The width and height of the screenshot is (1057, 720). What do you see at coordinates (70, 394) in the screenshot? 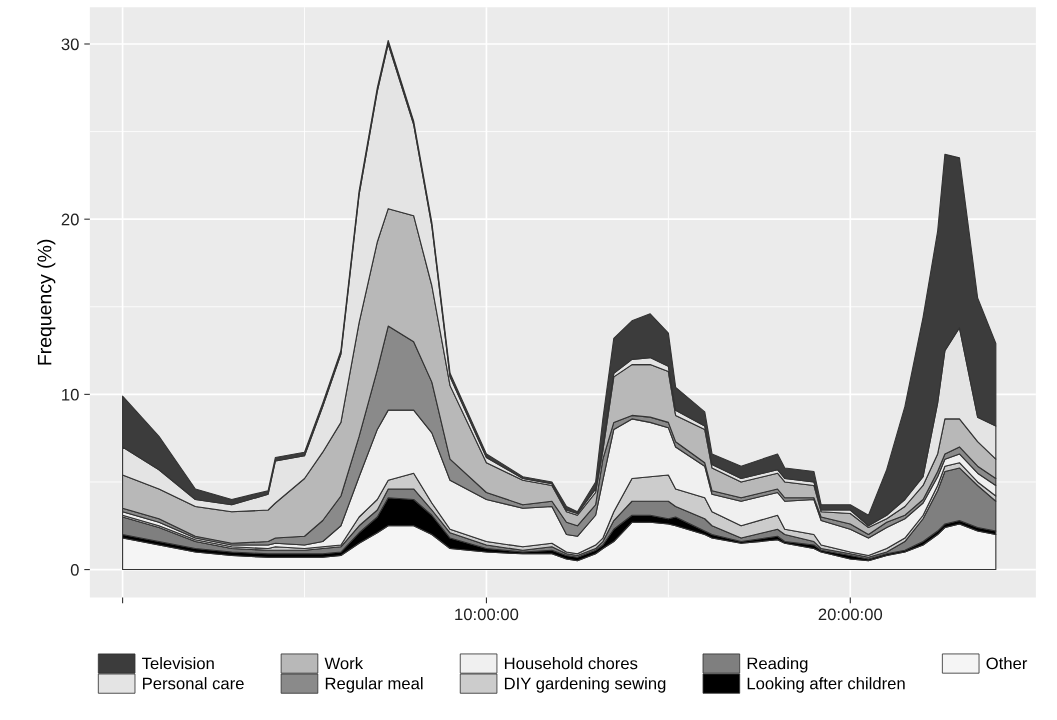
I see `y-tick-label: 10` at bounding box center [70, 394].